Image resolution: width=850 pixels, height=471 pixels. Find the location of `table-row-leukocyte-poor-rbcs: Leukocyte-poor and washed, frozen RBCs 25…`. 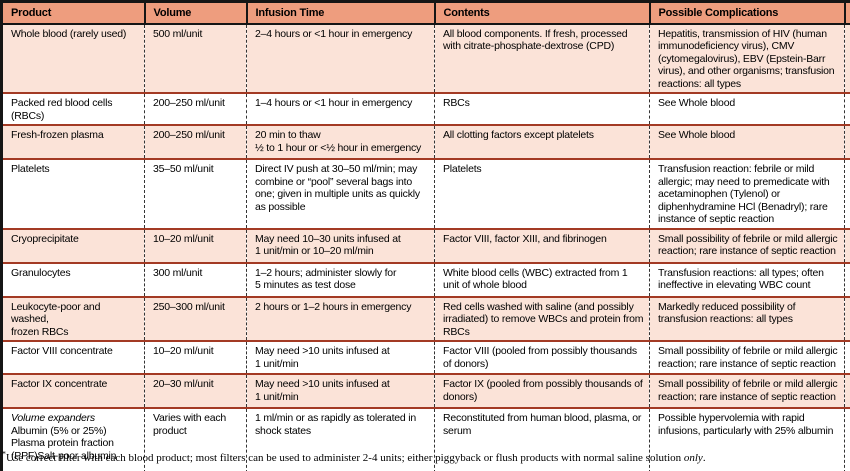

table-row-leukocyte-poor-rbcs: Leukocyte-poor and washed, frozen RBCs 25… is located at coordinates (425, 318).